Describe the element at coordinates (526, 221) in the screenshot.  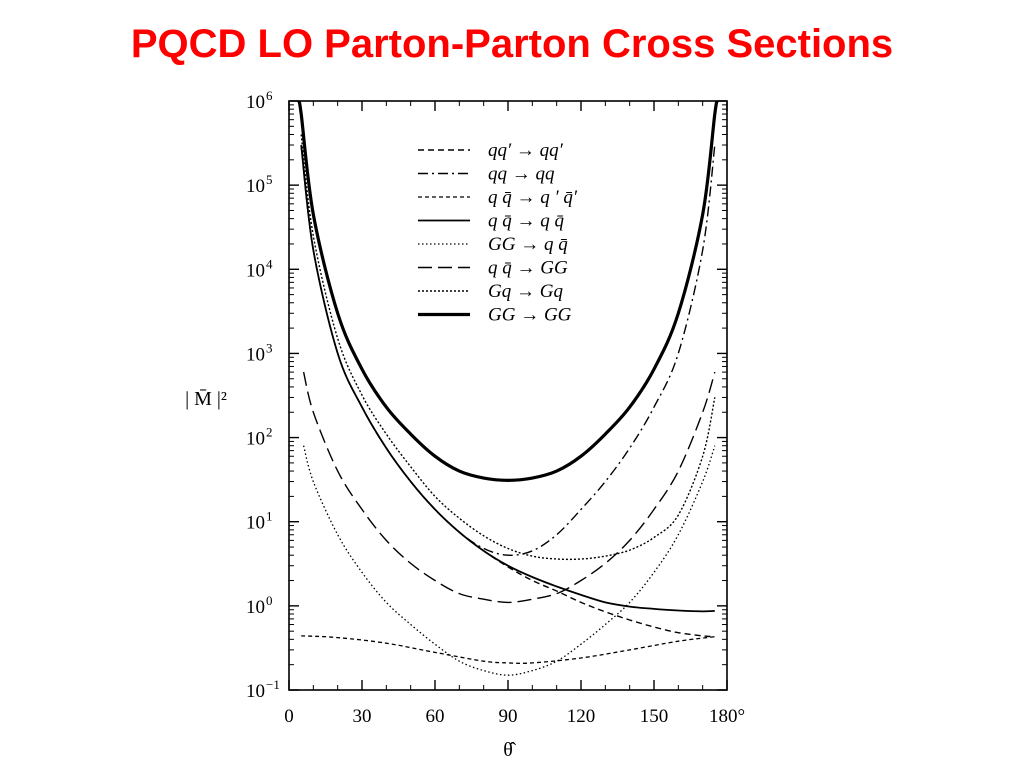
I see `legend-label-4: q q̄ → q q̄` at that location.